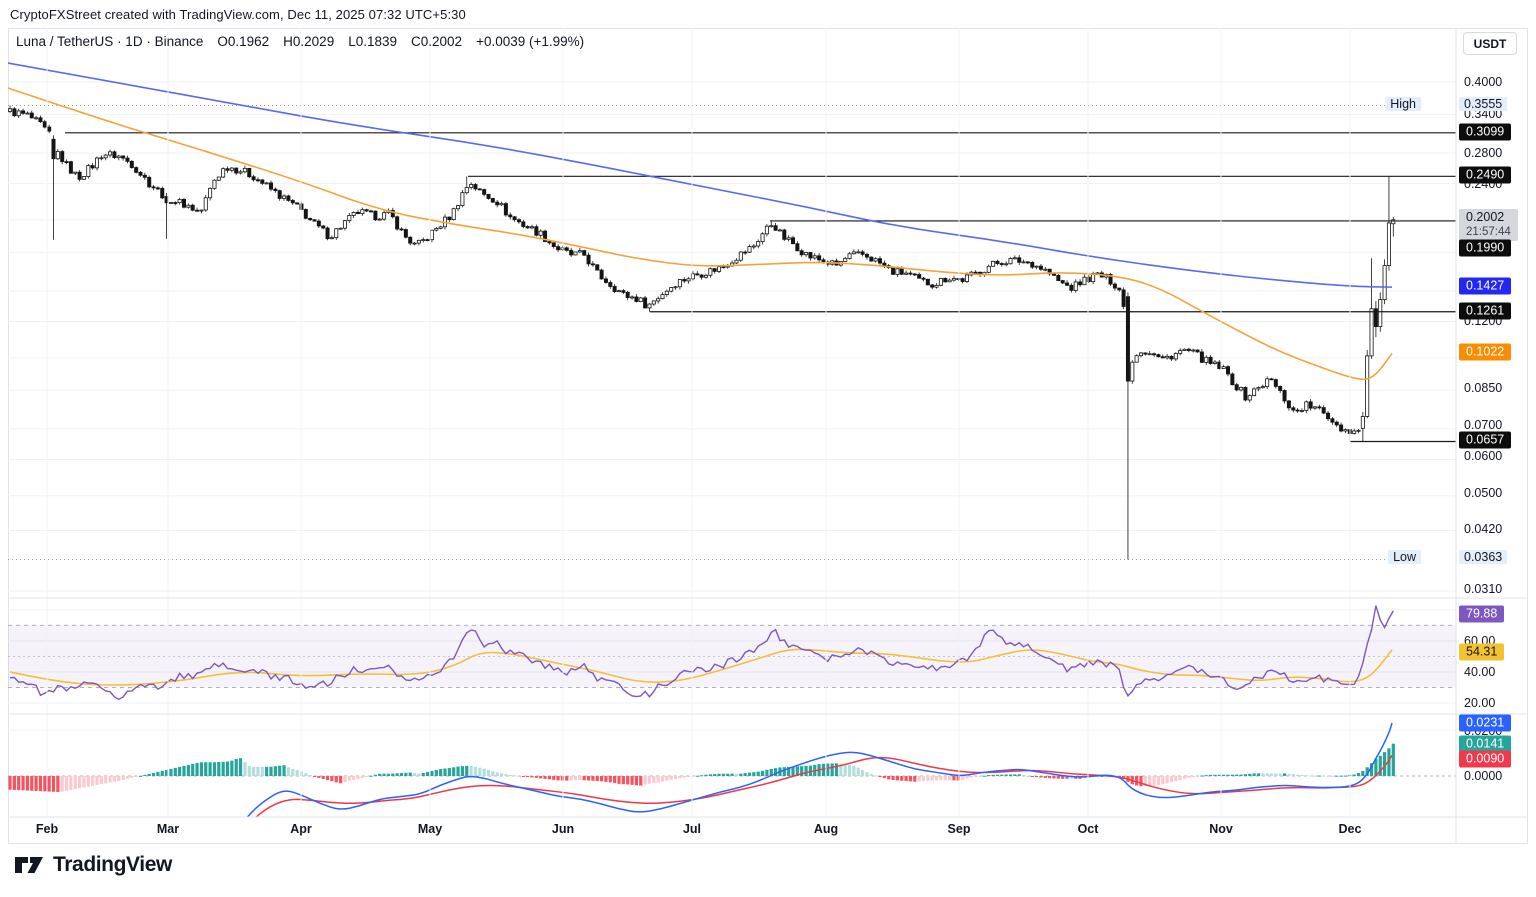 The height and width of the screenshot is (897, 1536). What do you see at coordinates (1483, 456) in the screenshot?
I see `axis-tick: 0.0600` at bounding box center [1483, 456].